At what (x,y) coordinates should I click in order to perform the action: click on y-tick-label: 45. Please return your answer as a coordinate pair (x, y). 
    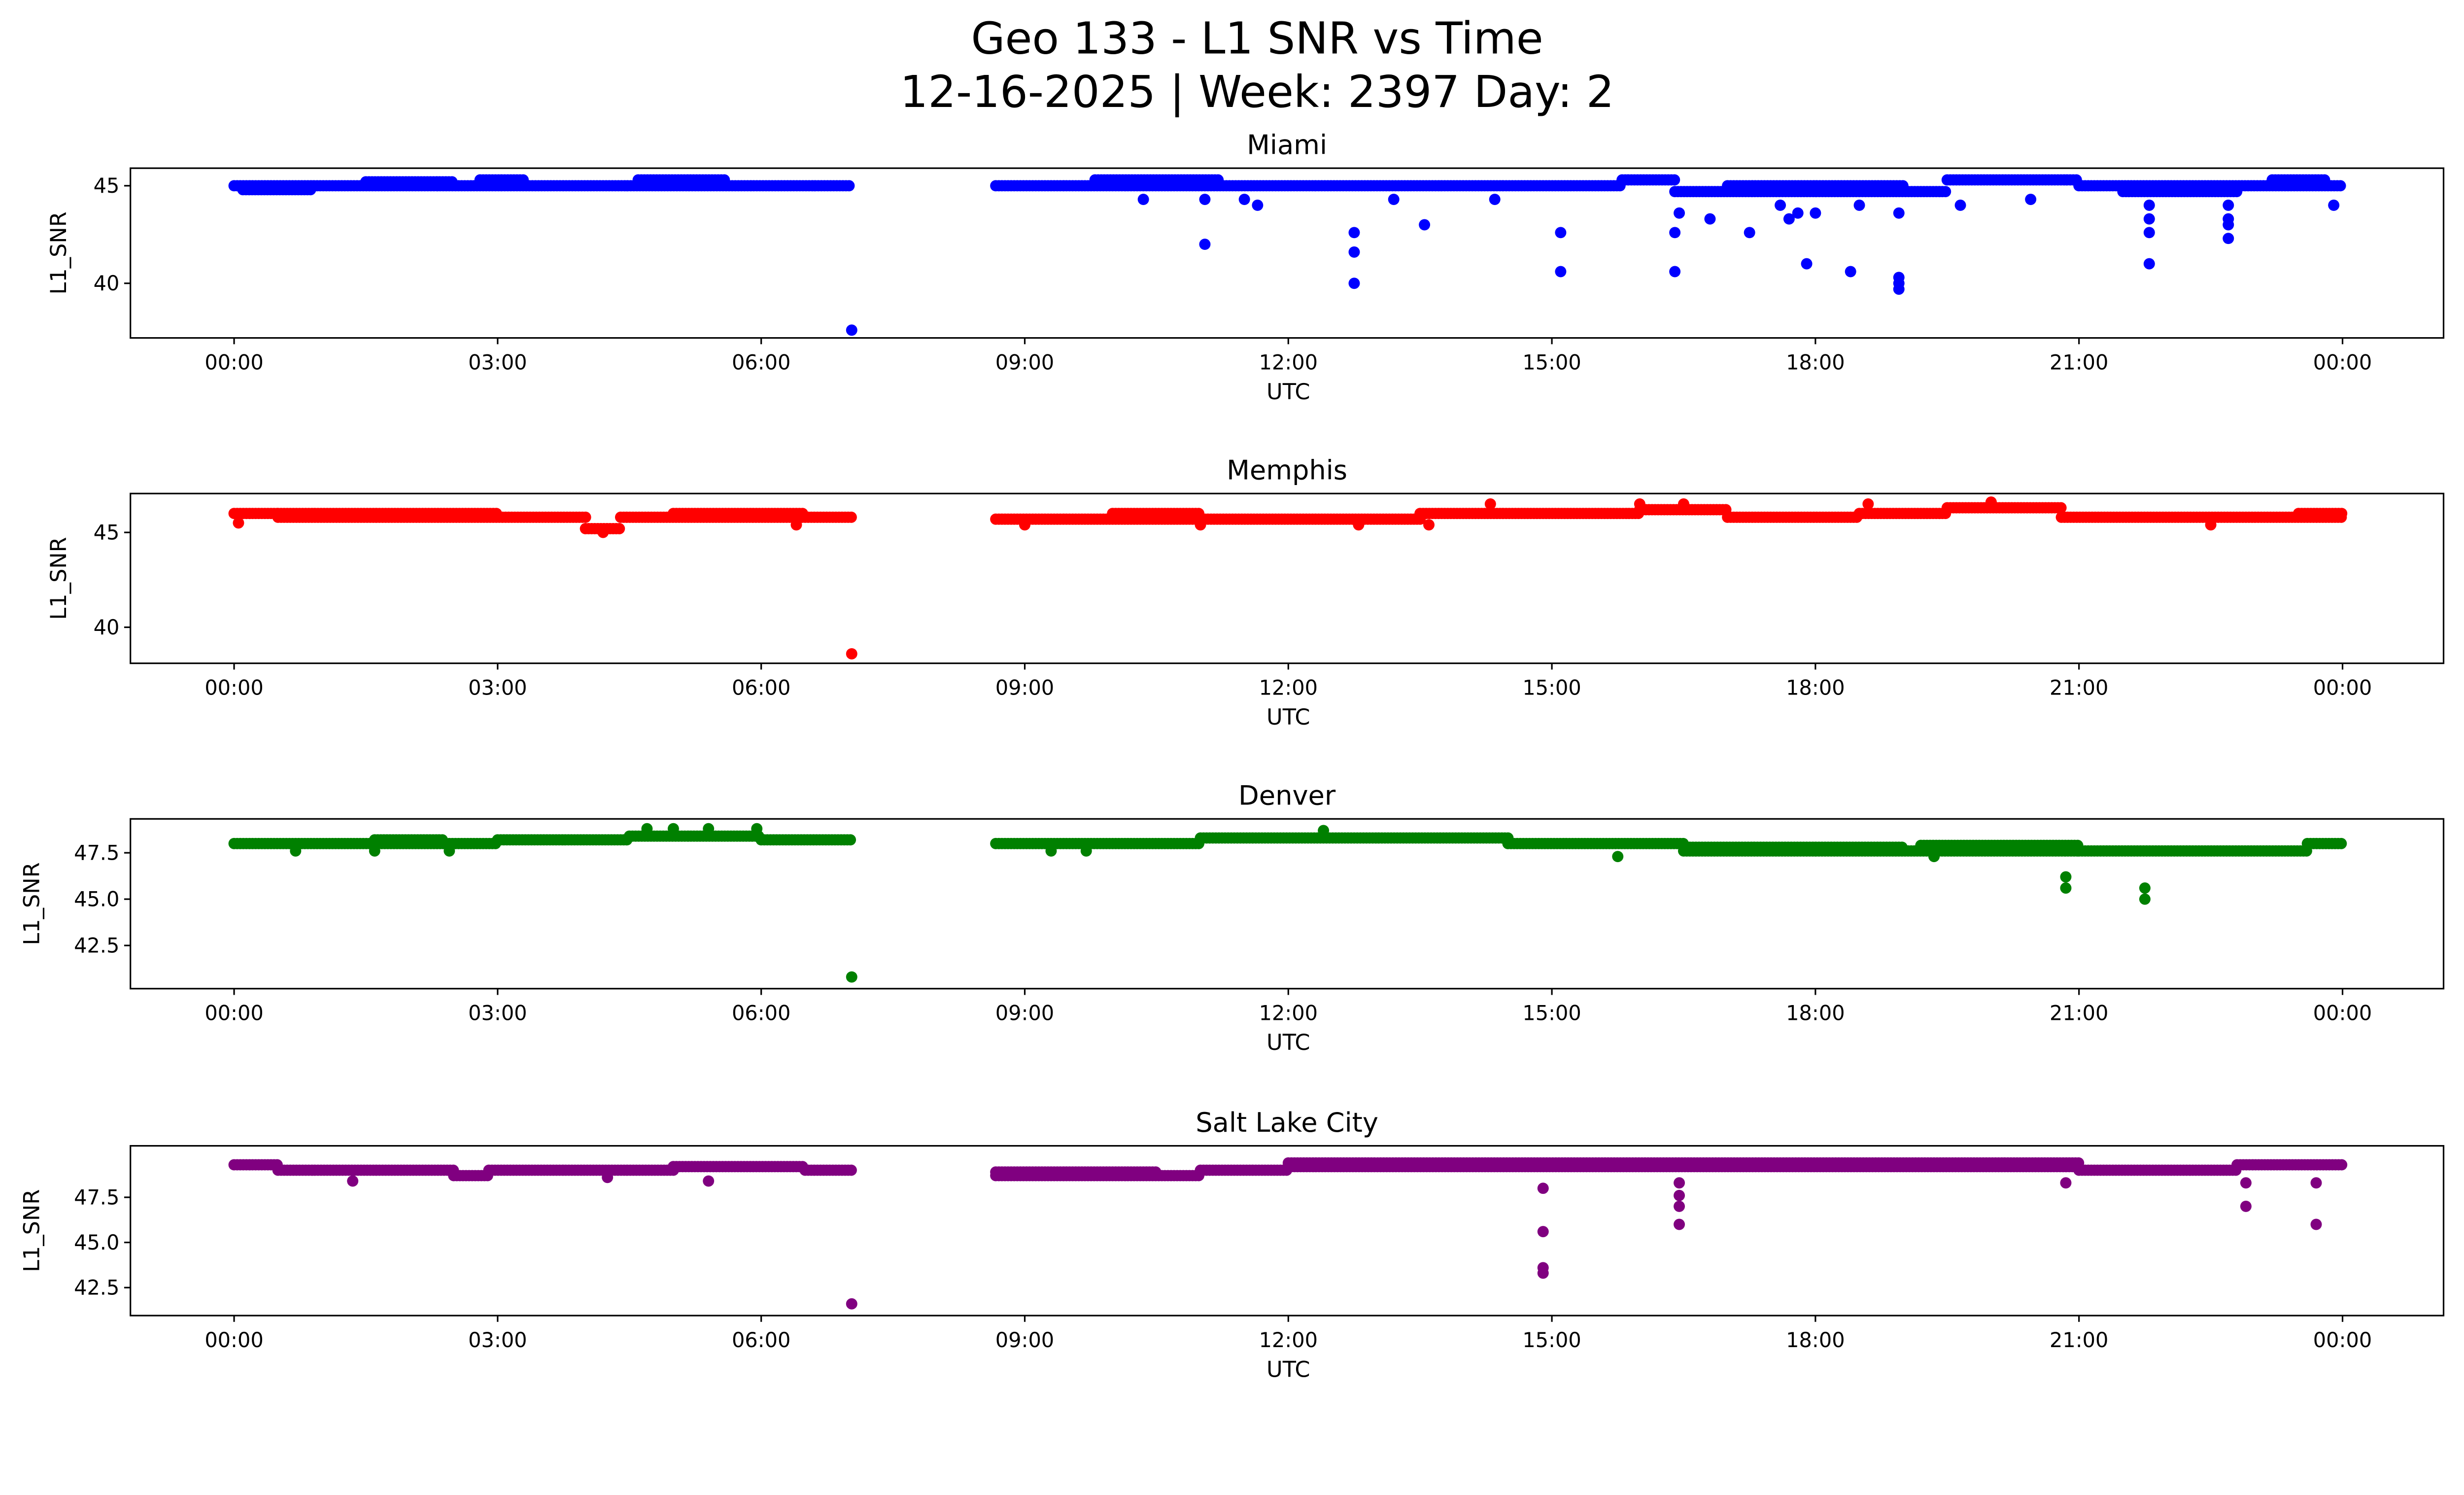
    Looking at the image, I should click on (107, 533).